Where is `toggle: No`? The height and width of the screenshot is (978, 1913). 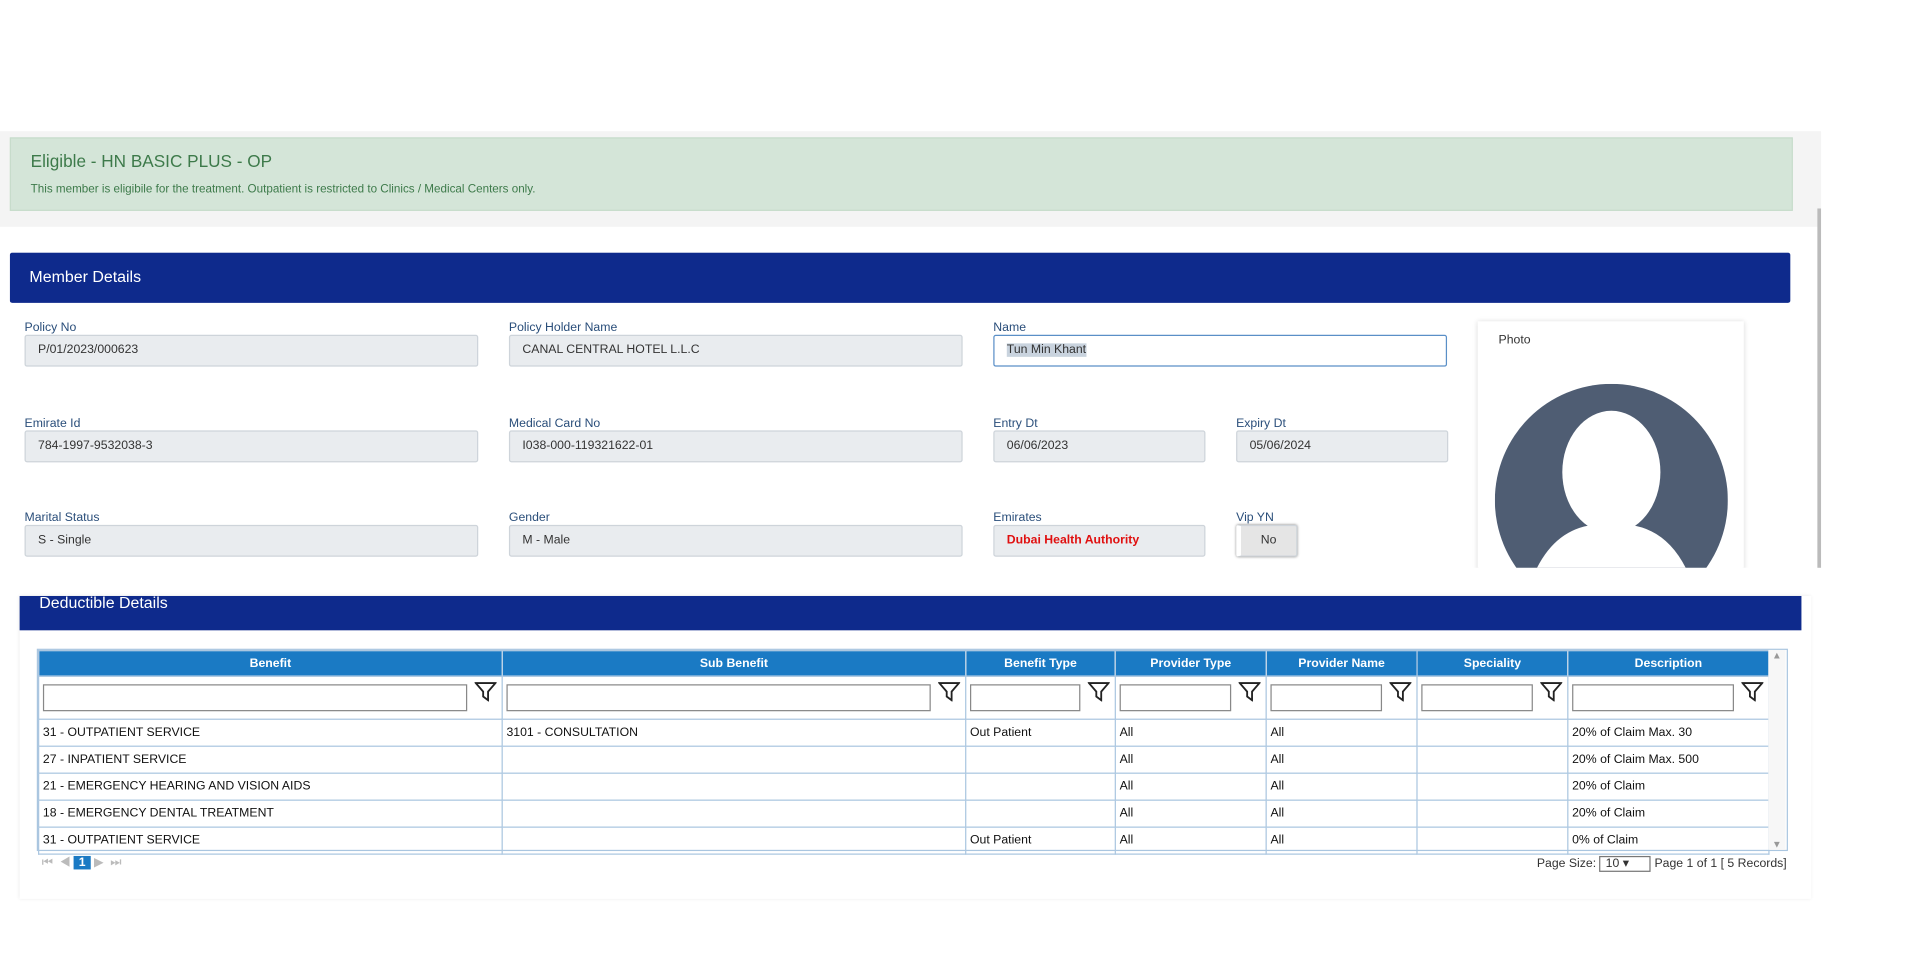 toggle: No is located at coordinates (1267, 540).